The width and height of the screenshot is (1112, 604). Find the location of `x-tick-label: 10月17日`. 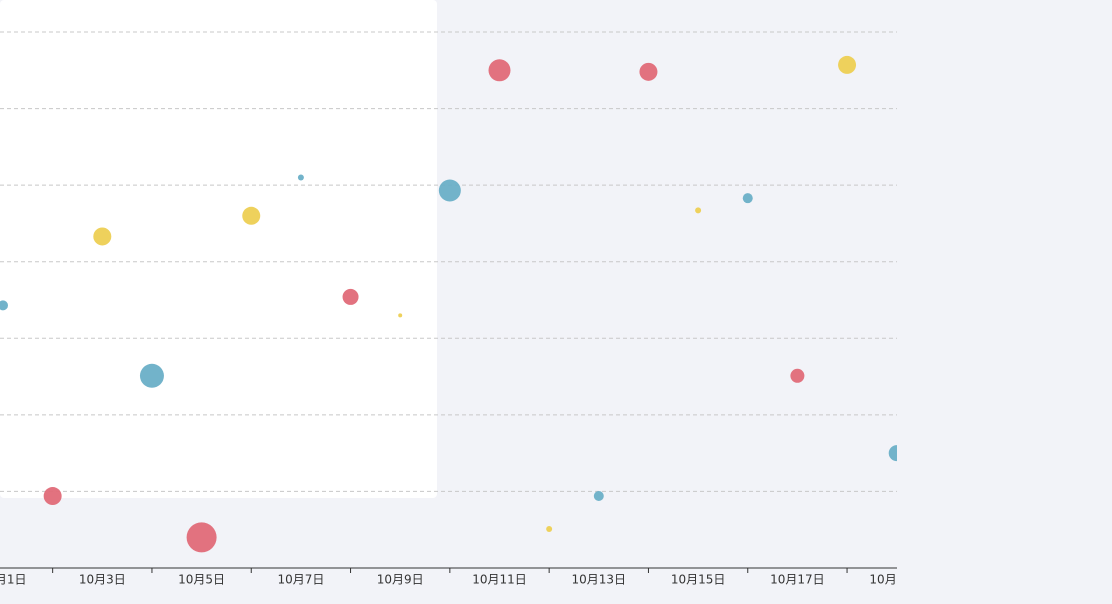

x-tick-label: 10月17日 is located at coordinates (797, 580).